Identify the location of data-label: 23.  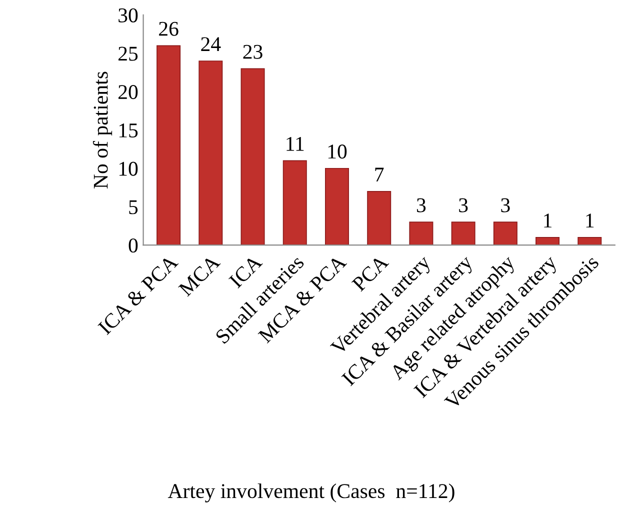
(252, 51).